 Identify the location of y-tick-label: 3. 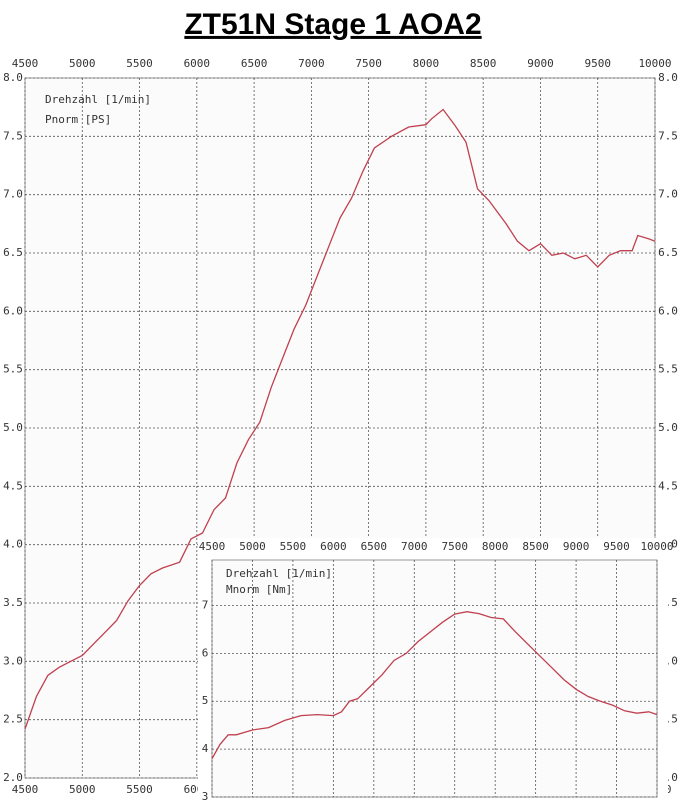
(205, 795).